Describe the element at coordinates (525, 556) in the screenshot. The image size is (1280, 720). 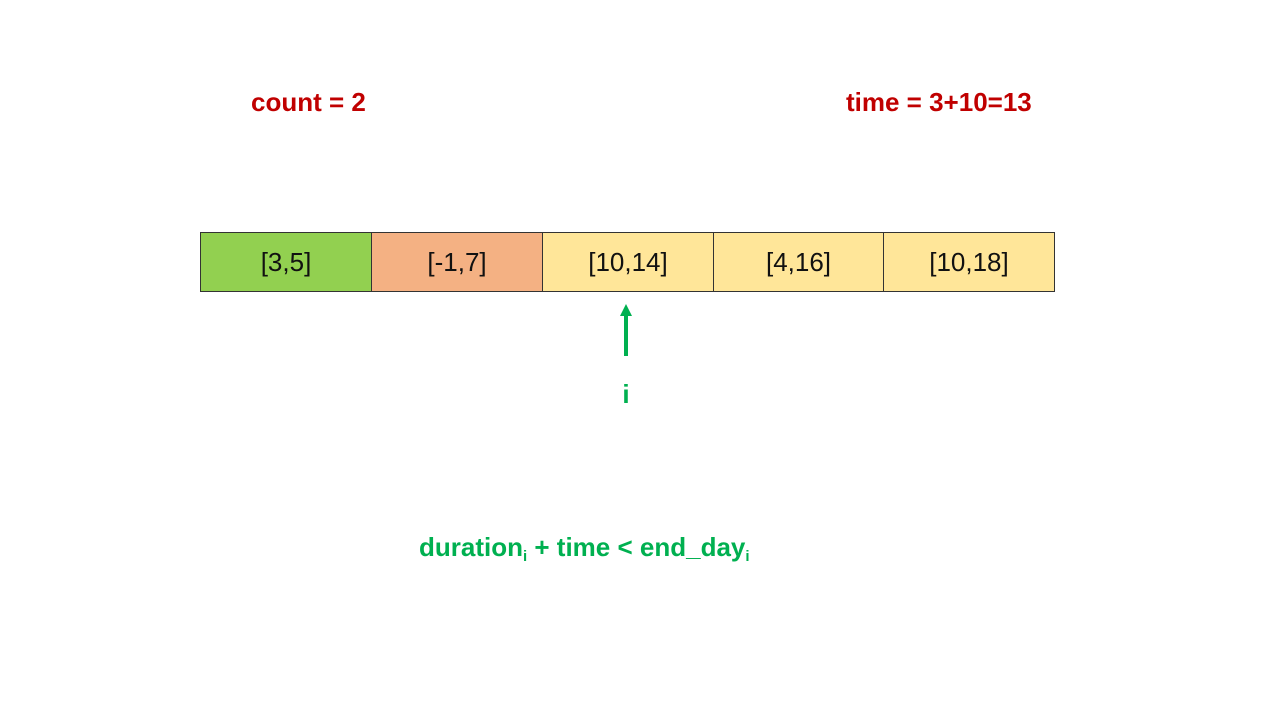
I see `formula-subscript-1: i` at that location.